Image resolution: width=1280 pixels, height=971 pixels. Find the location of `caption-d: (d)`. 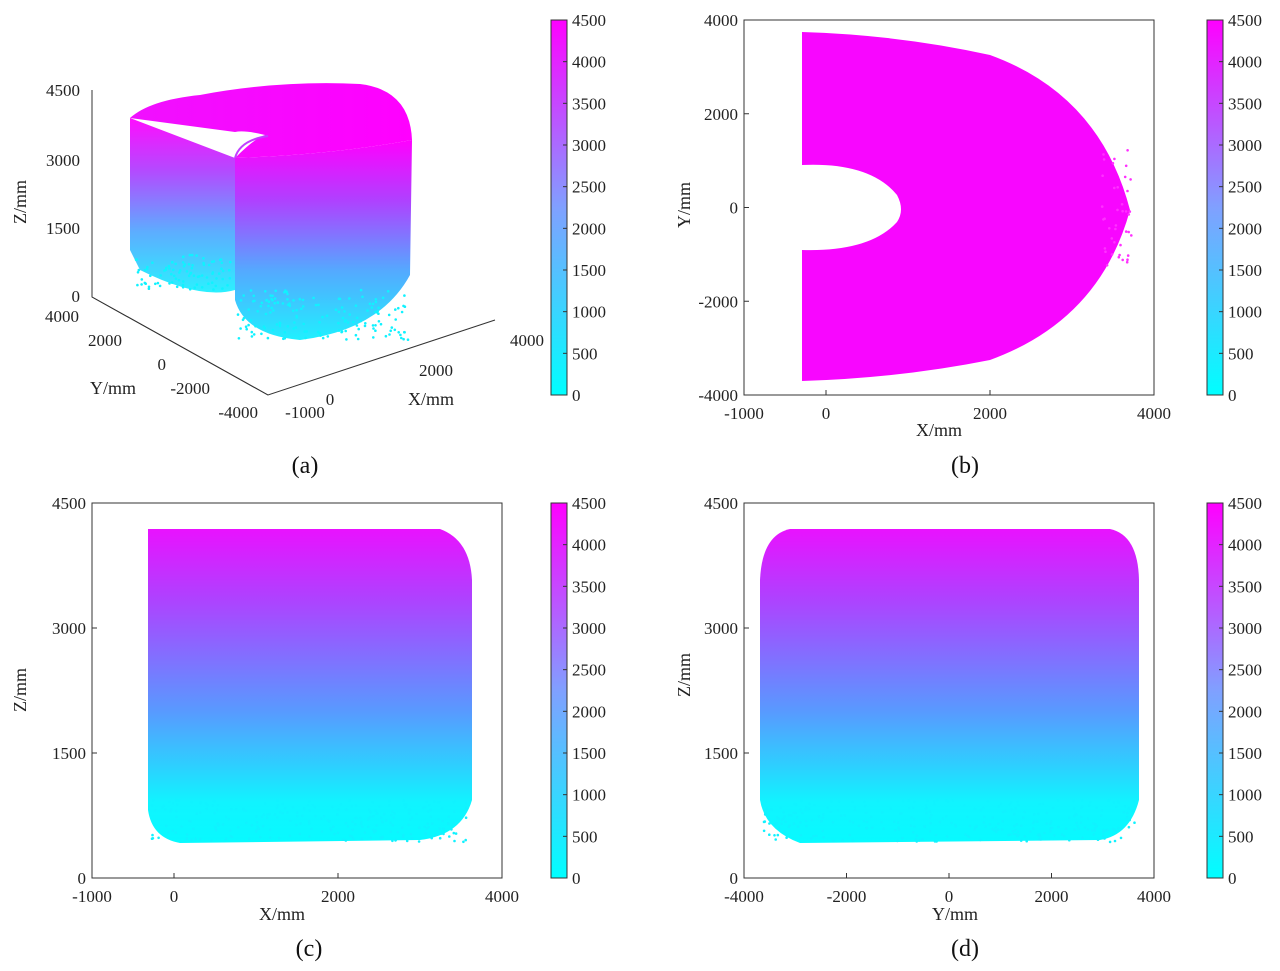

caption-d: (d) is located at coordinates (965, 949).